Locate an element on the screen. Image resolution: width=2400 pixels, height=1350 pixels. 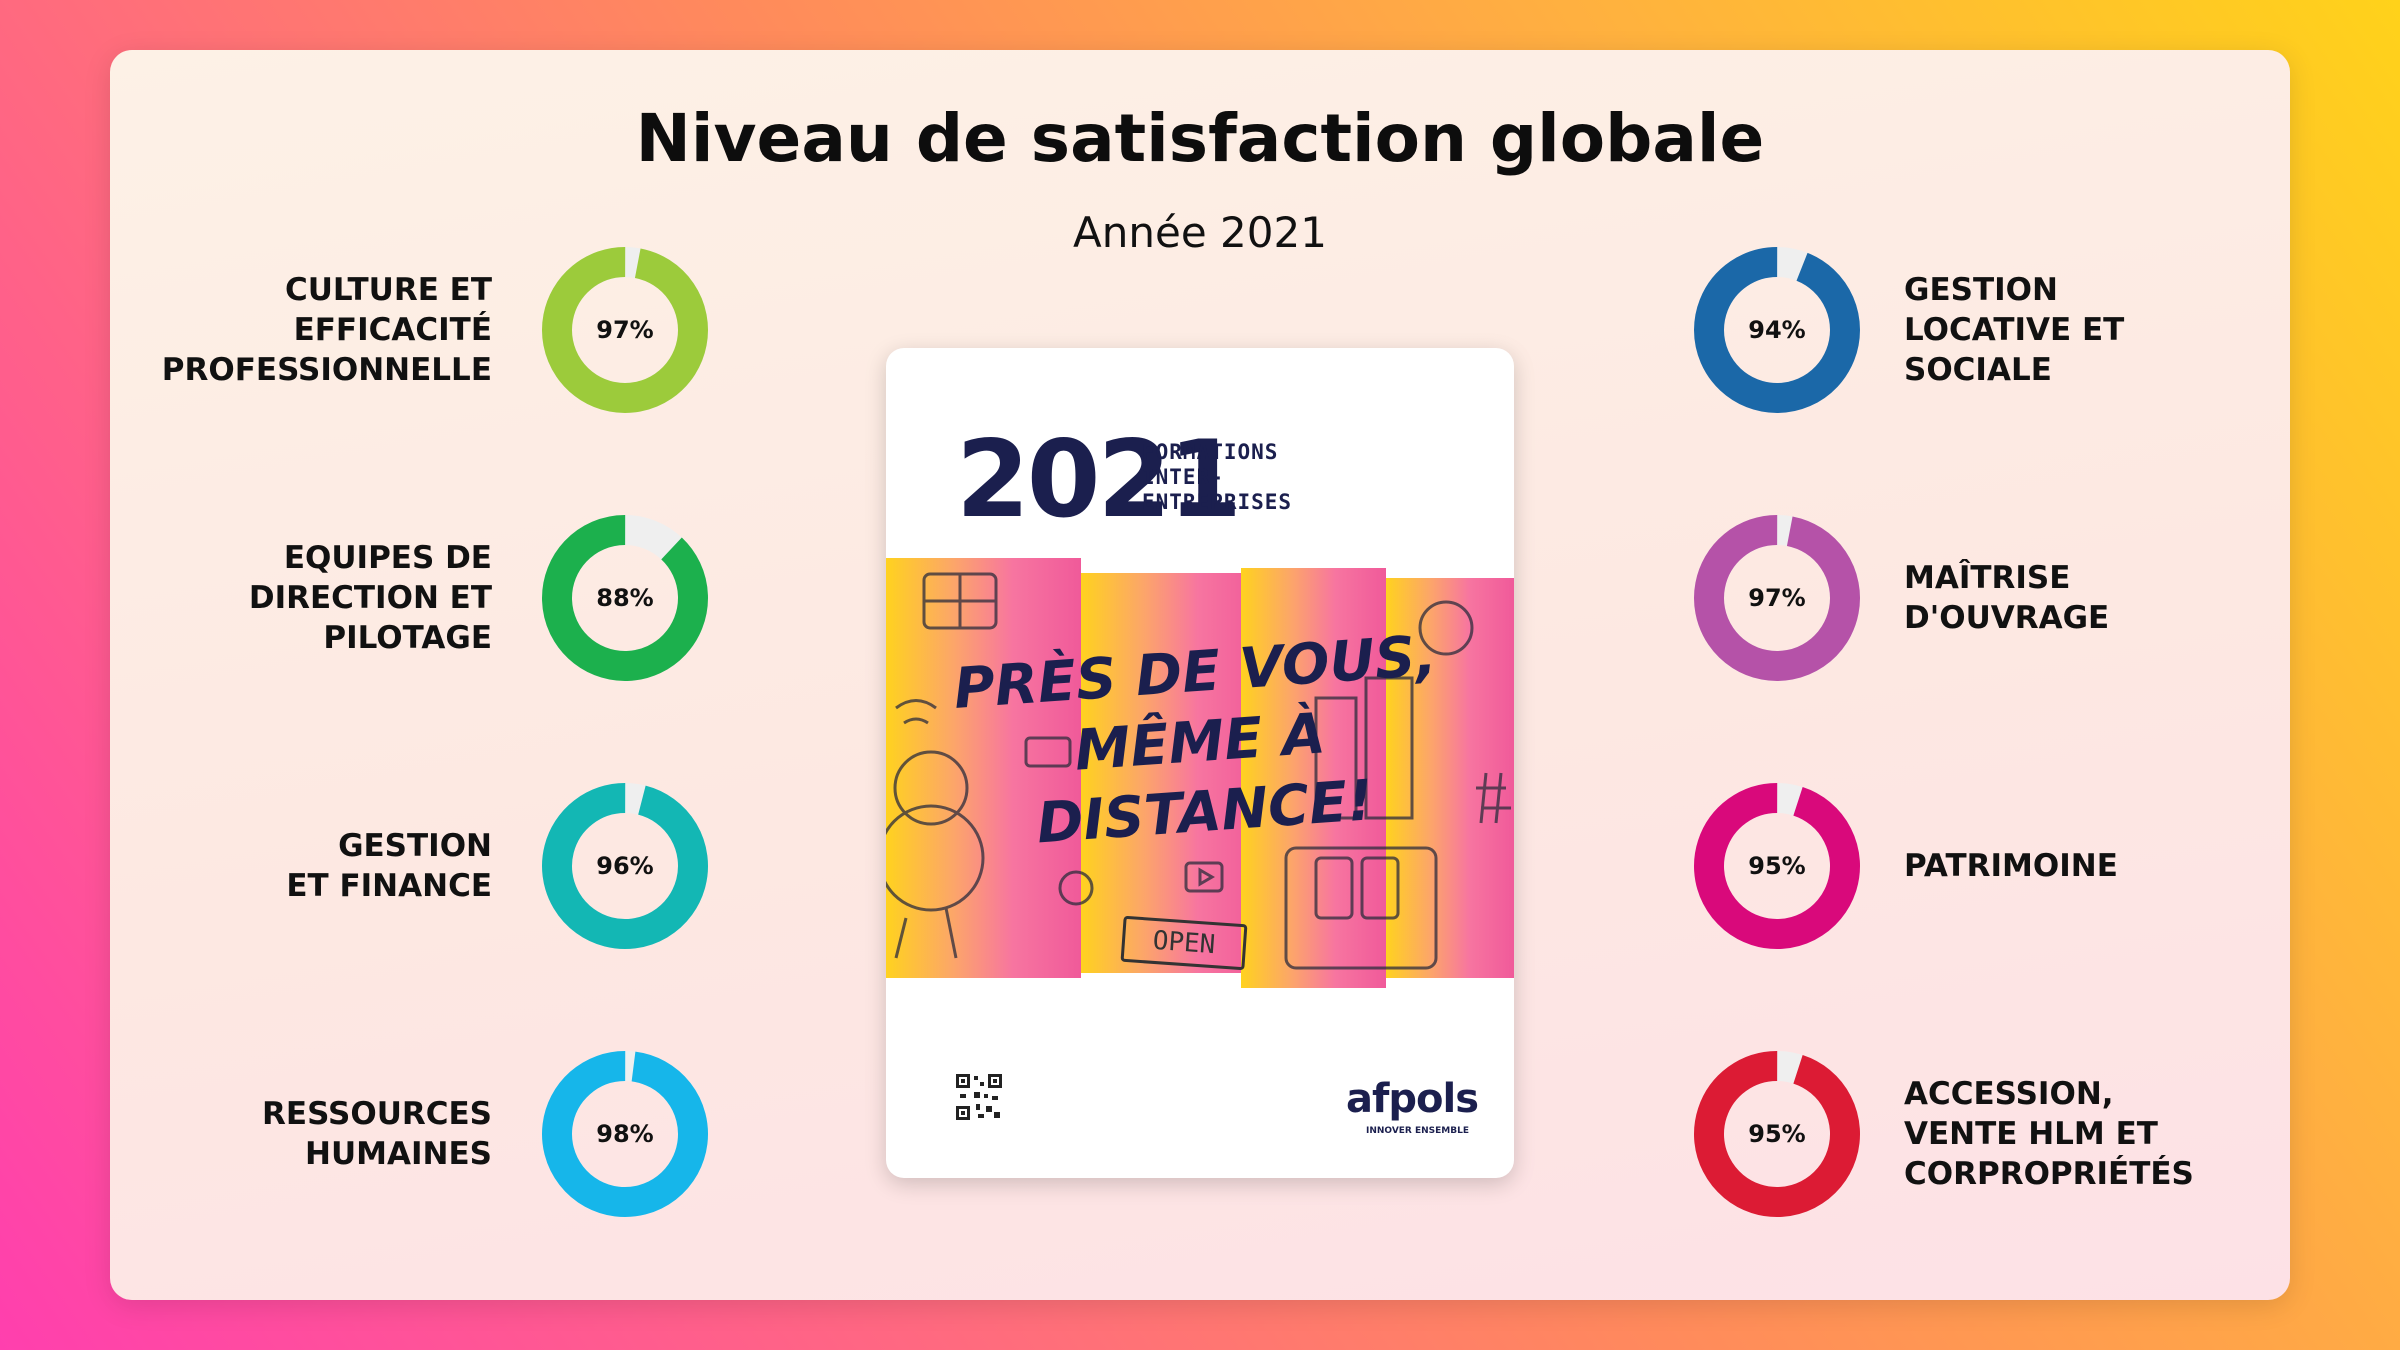
cover-line-3: ENTREPRISES is located at coordinates (1217, 502).